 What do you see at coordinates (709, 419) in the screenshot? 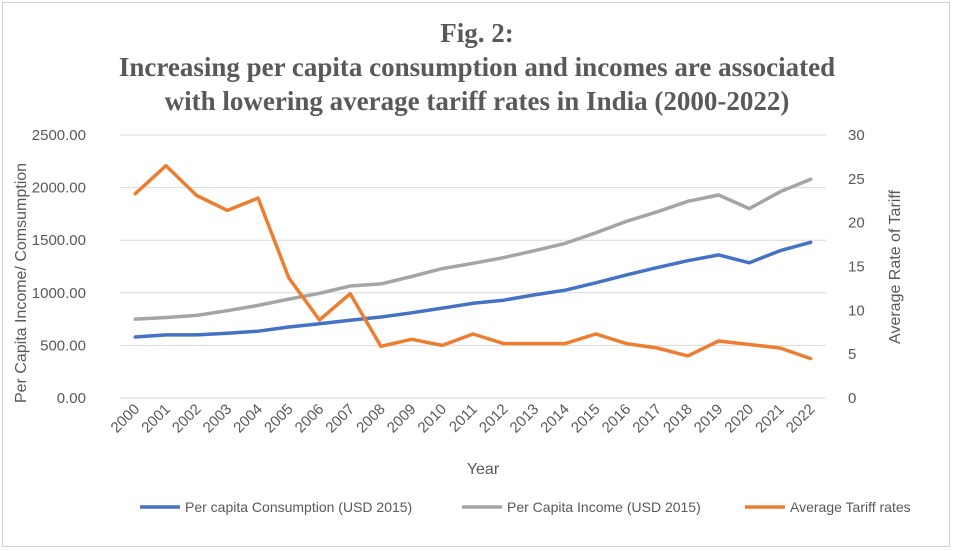
I see `x-tick-label: 2019` at bounding box center [709, 419].